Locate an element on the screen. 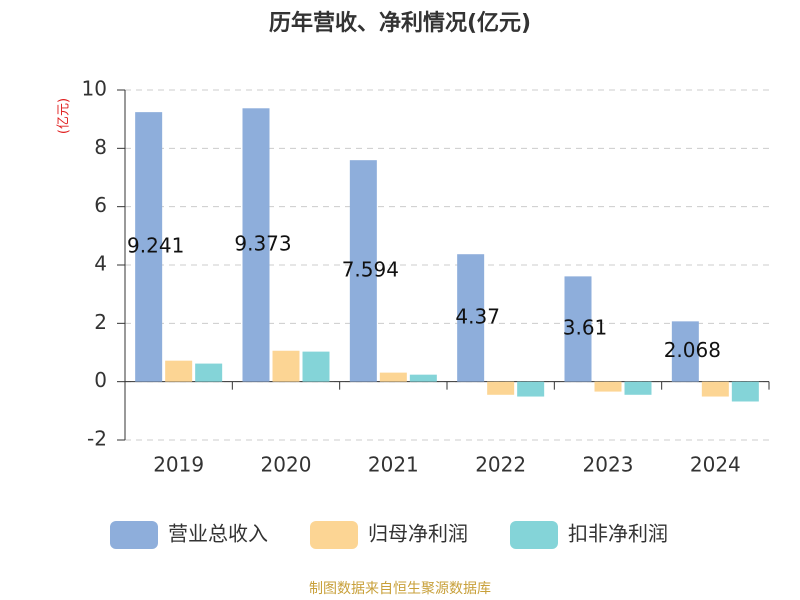 This screenshot has width=800, height=600. y-tick-label: 0 is located at coordinates (100, 380).